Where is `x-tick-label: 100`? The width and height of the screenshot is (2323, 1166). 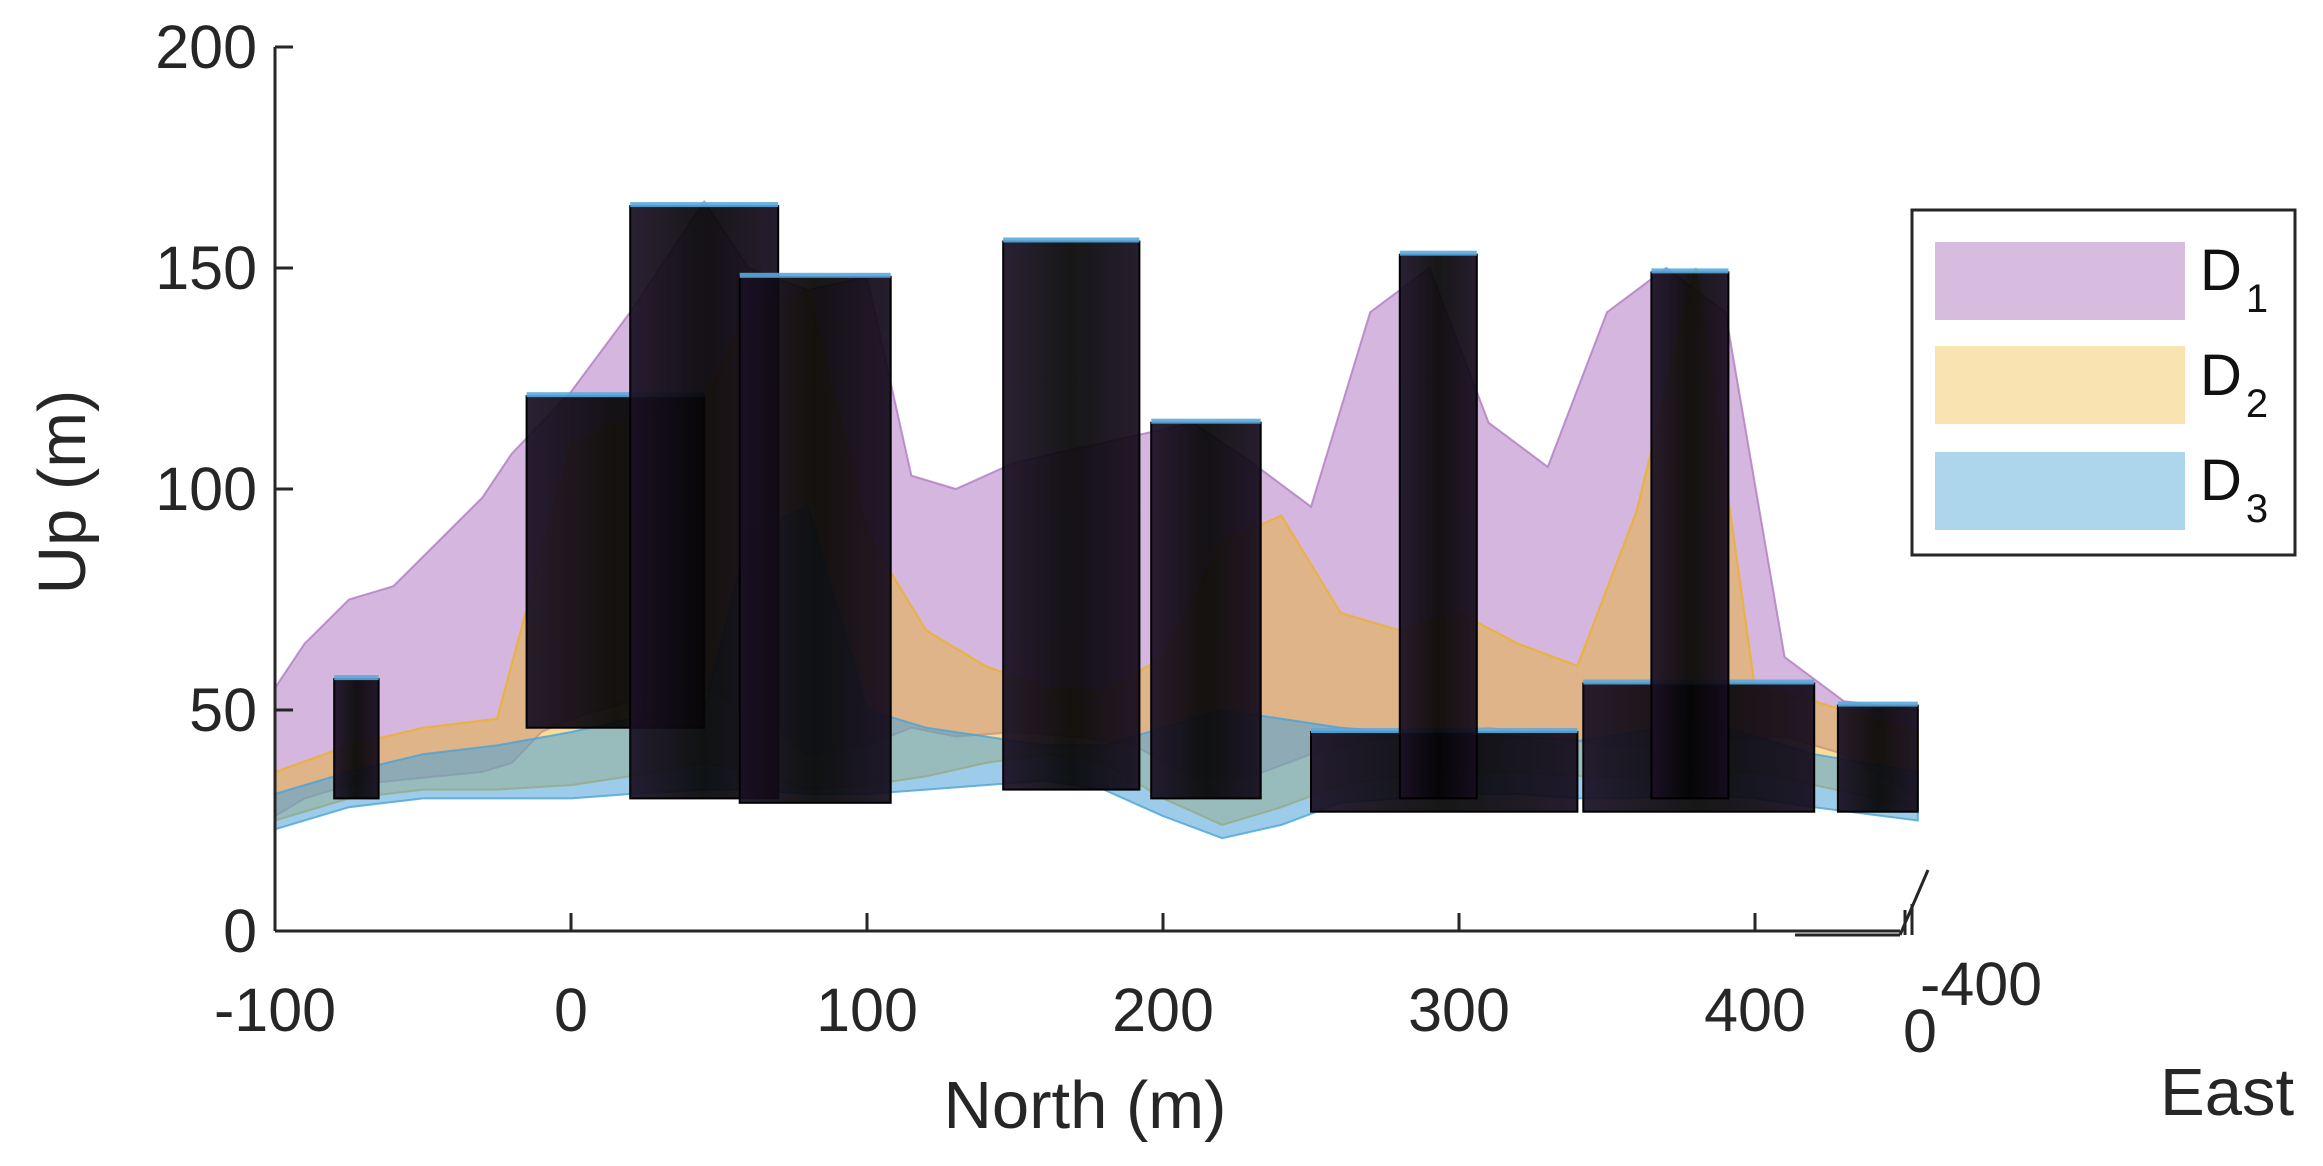 x-tick-label: 100 is located at coordinates (867, 1010).